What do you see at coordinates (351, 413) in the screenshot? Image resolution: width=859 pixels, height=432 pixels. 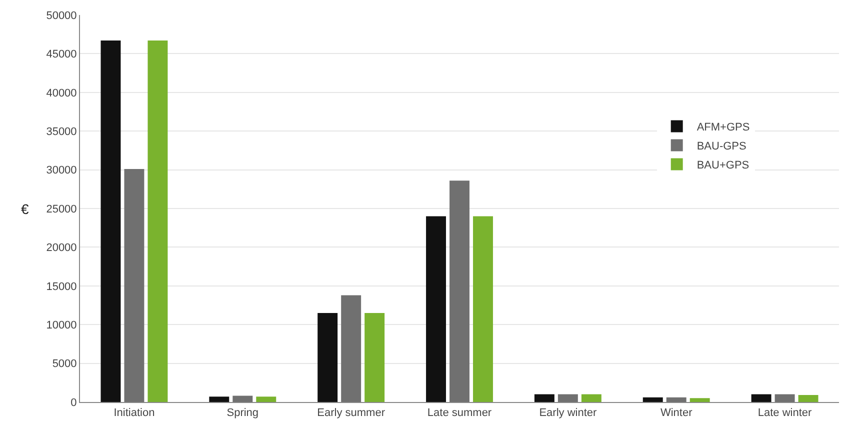 I see `x-tick-label: Early summer` at bounding box center [351, 413].